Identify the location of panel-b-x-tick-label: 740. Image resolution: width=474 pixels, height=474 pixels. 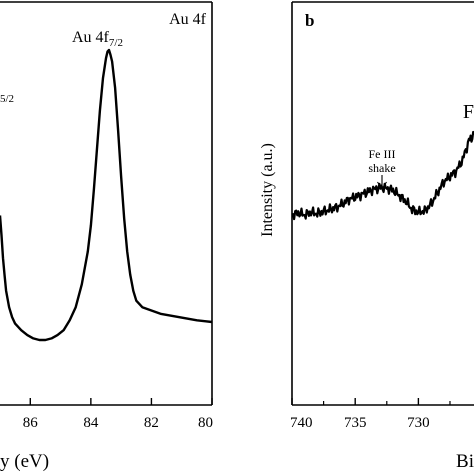
(301, 423).